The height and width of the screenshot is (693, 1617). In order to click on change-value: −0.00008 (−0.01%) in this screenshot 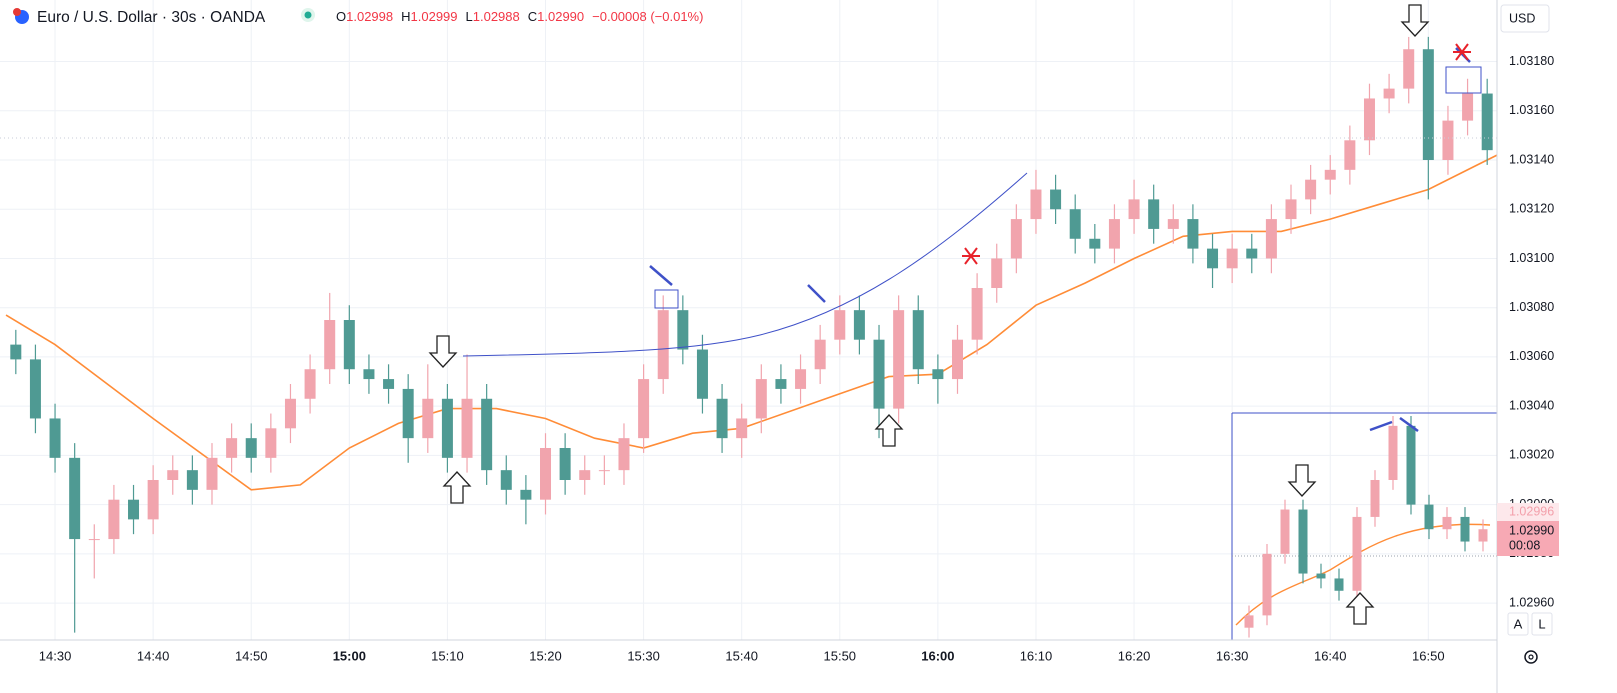, I will do `click(647, 16)`.